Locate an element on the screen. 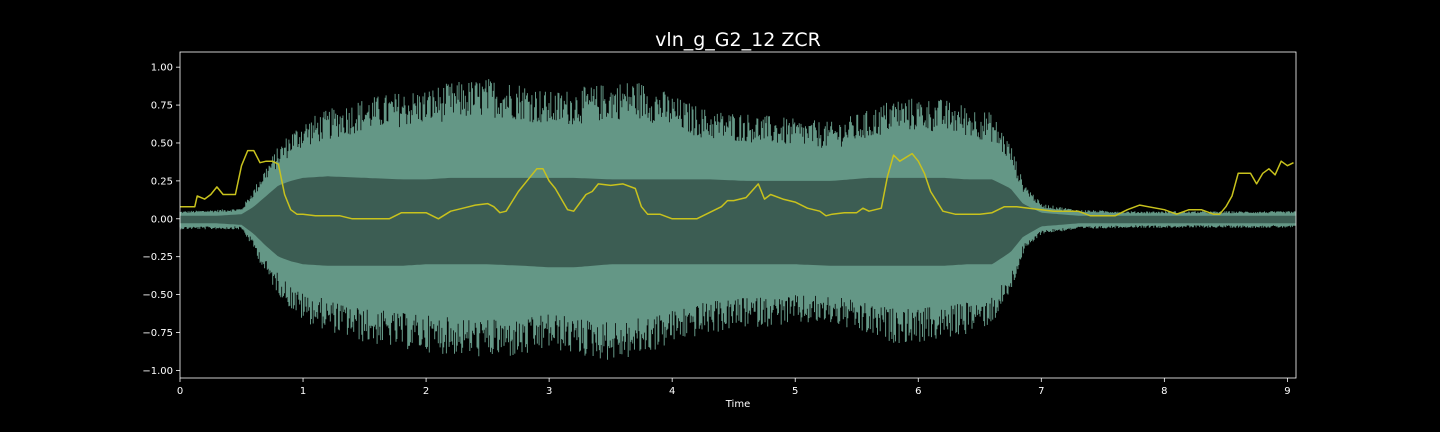 This screenshot has height=432, width=1440. x-tick-label: 4 is located at coordinates (672, 391).